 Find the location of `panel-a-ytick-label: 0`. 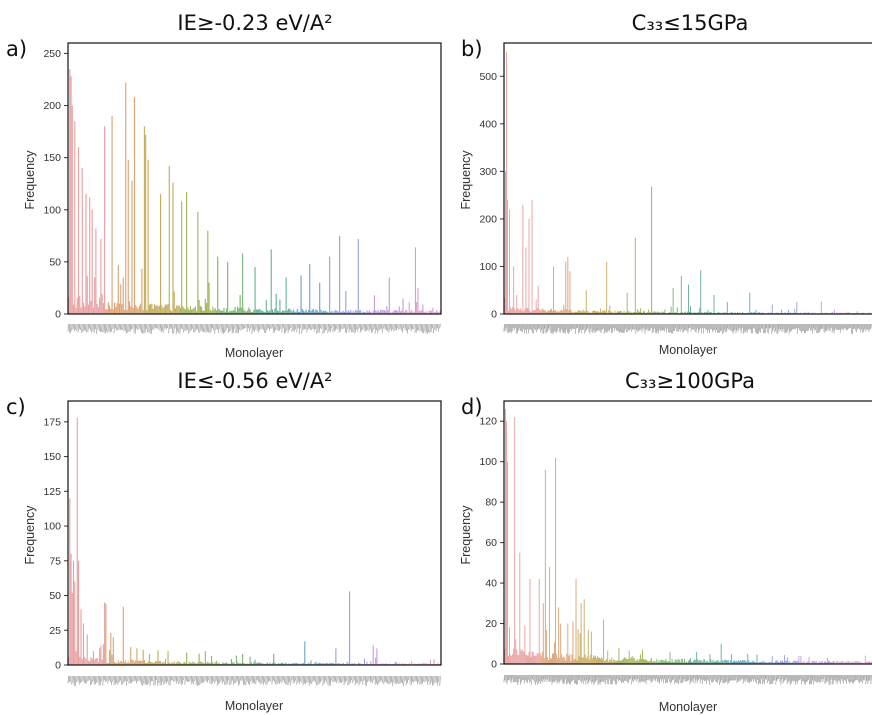

panel-a-ytick-label: 0 is located at coordinates (58, 315).